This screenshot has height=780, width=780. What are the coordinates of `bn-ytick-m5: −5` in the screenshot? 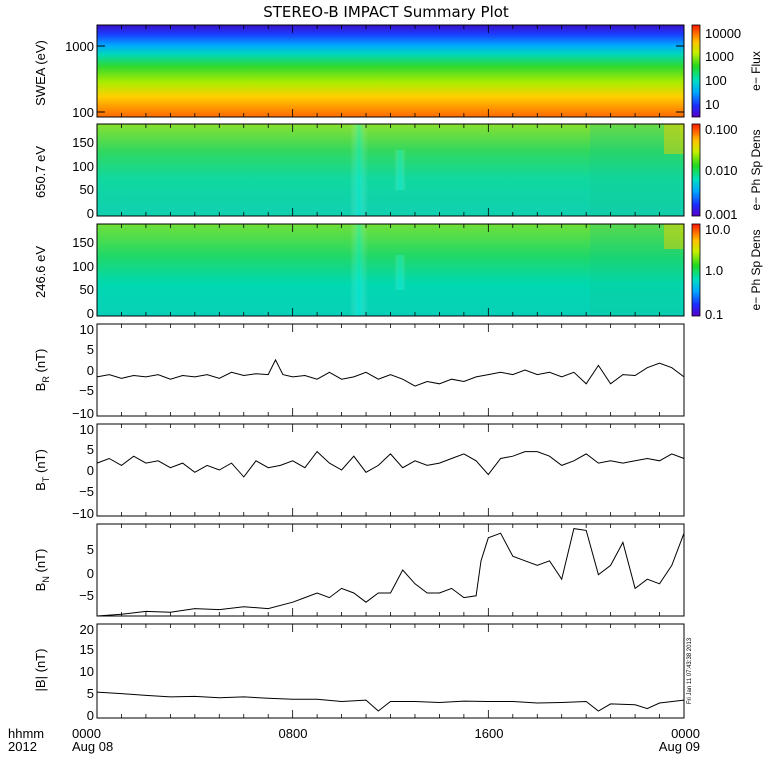 It's located at (86, 595).